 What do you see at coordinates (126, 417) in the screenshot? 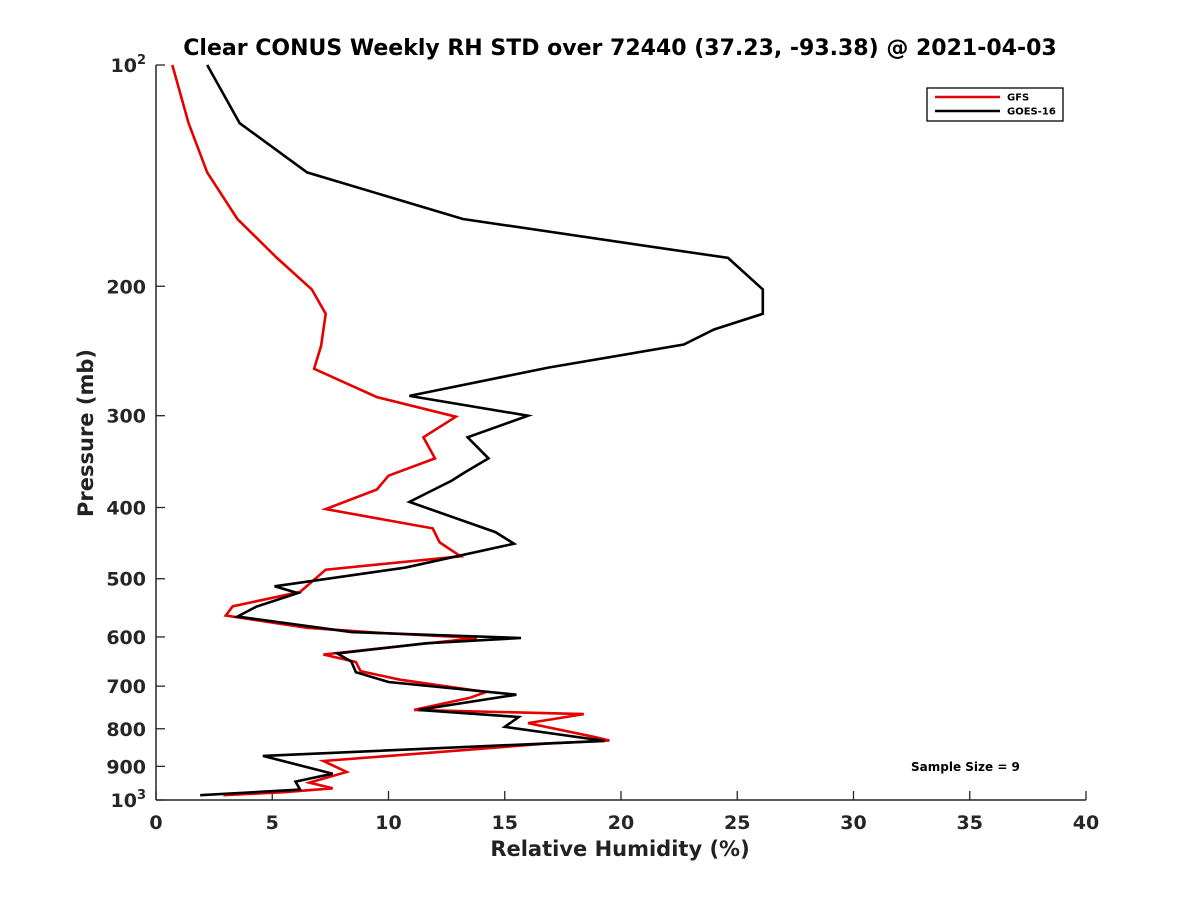
I see `y-tick-label: 300` at bounding box center [126, 417].